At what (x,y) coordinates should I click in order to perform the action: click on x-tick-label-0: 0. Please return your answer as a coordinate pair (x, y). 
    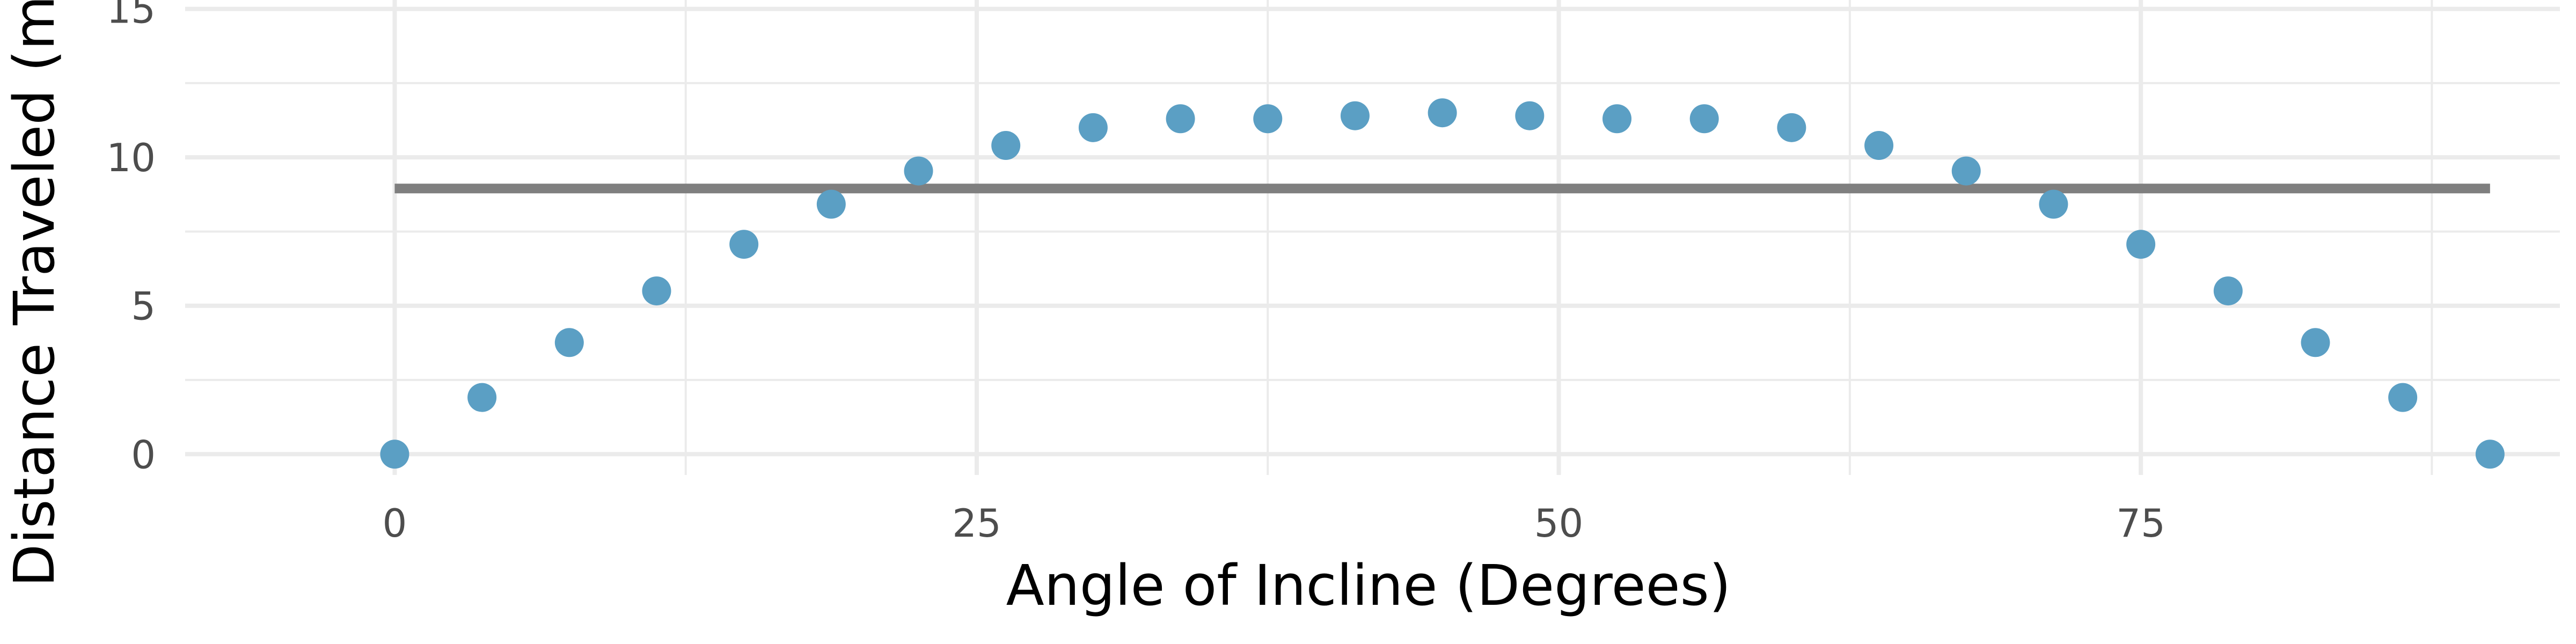
    Looking at the image, I should click on (395, 523).